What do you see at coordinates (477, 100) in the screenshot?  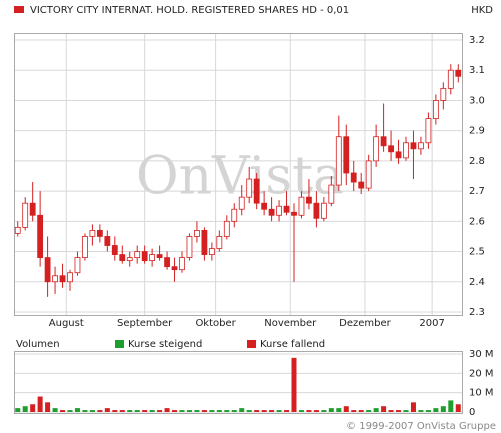 I see `y-tick-label: 3.0` at bounding box center [477, 100].